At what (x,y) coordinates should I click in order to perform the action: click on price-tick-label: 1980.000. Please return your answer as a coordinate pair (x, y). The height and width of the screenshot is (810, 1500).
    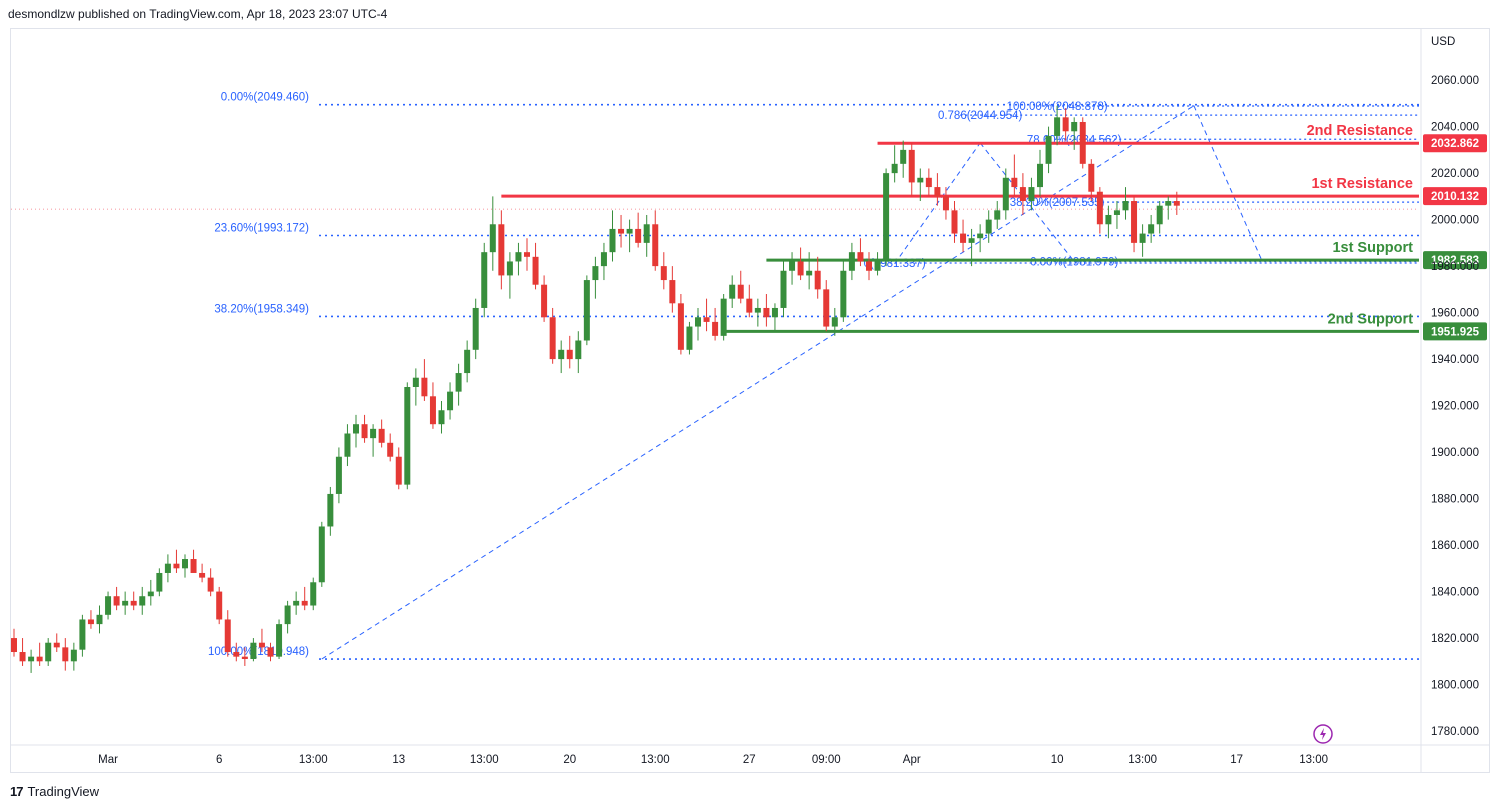
    Looking at the image, I should click on (1455, 267).